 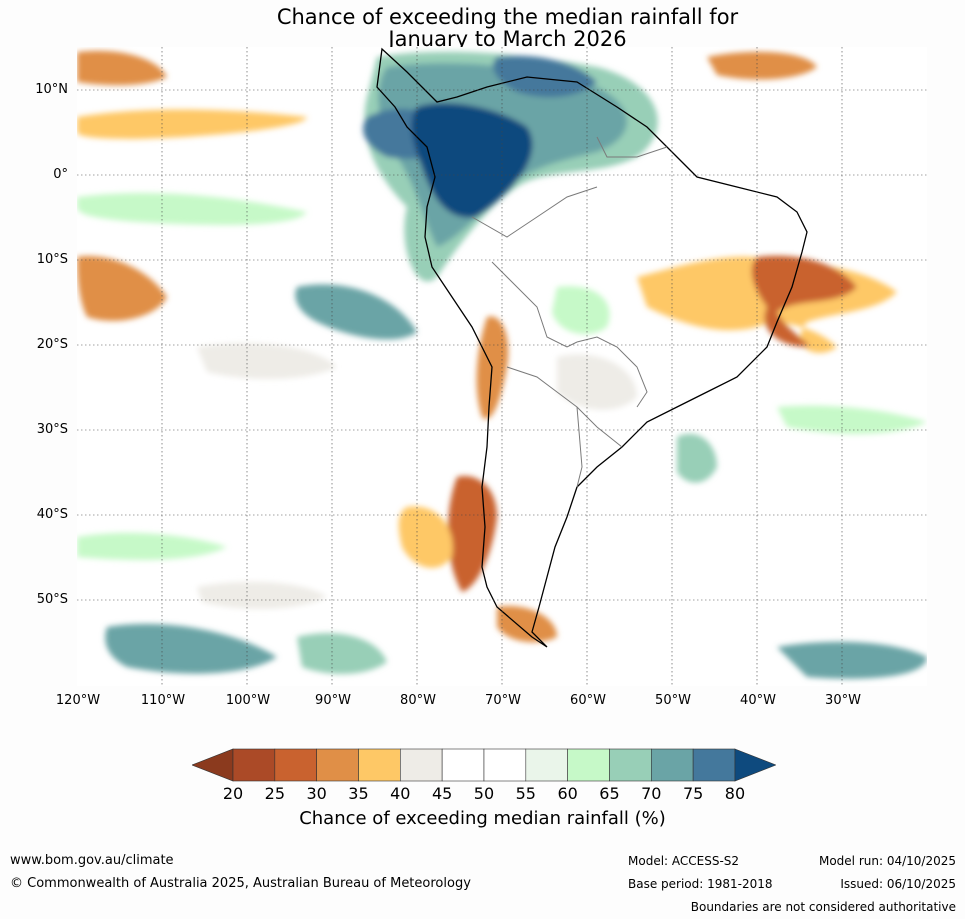 What do you see at coordinates (609, 793) in the screenshot?
I see `colorbar-tick-label: 65` at bounding box center [609, 793].